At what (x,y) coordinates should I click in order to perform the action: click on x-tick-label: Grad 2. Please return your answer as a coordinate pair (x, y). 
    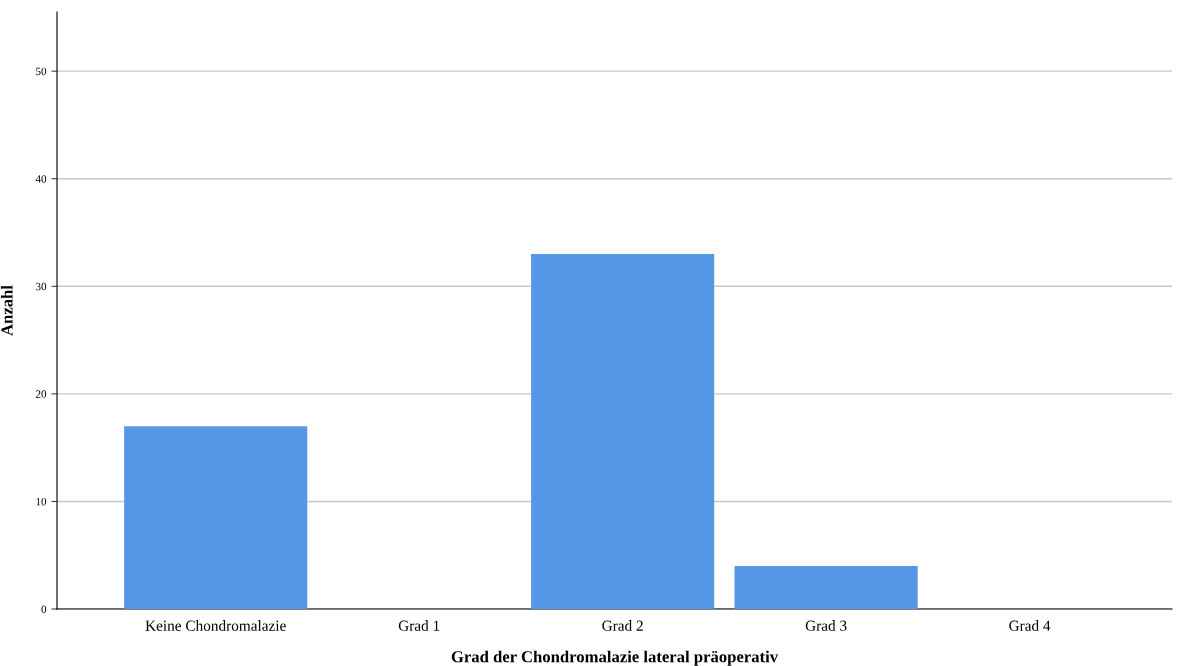
    Looking at the image, I should click on (622, 625).